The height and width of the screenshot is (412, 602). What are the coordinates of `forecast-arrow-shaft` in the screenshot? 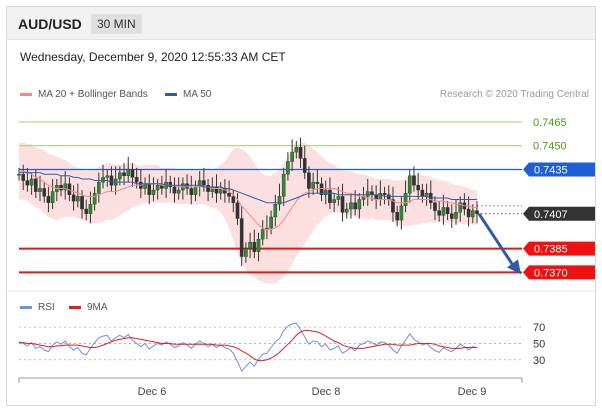 It's located at (497, 241).